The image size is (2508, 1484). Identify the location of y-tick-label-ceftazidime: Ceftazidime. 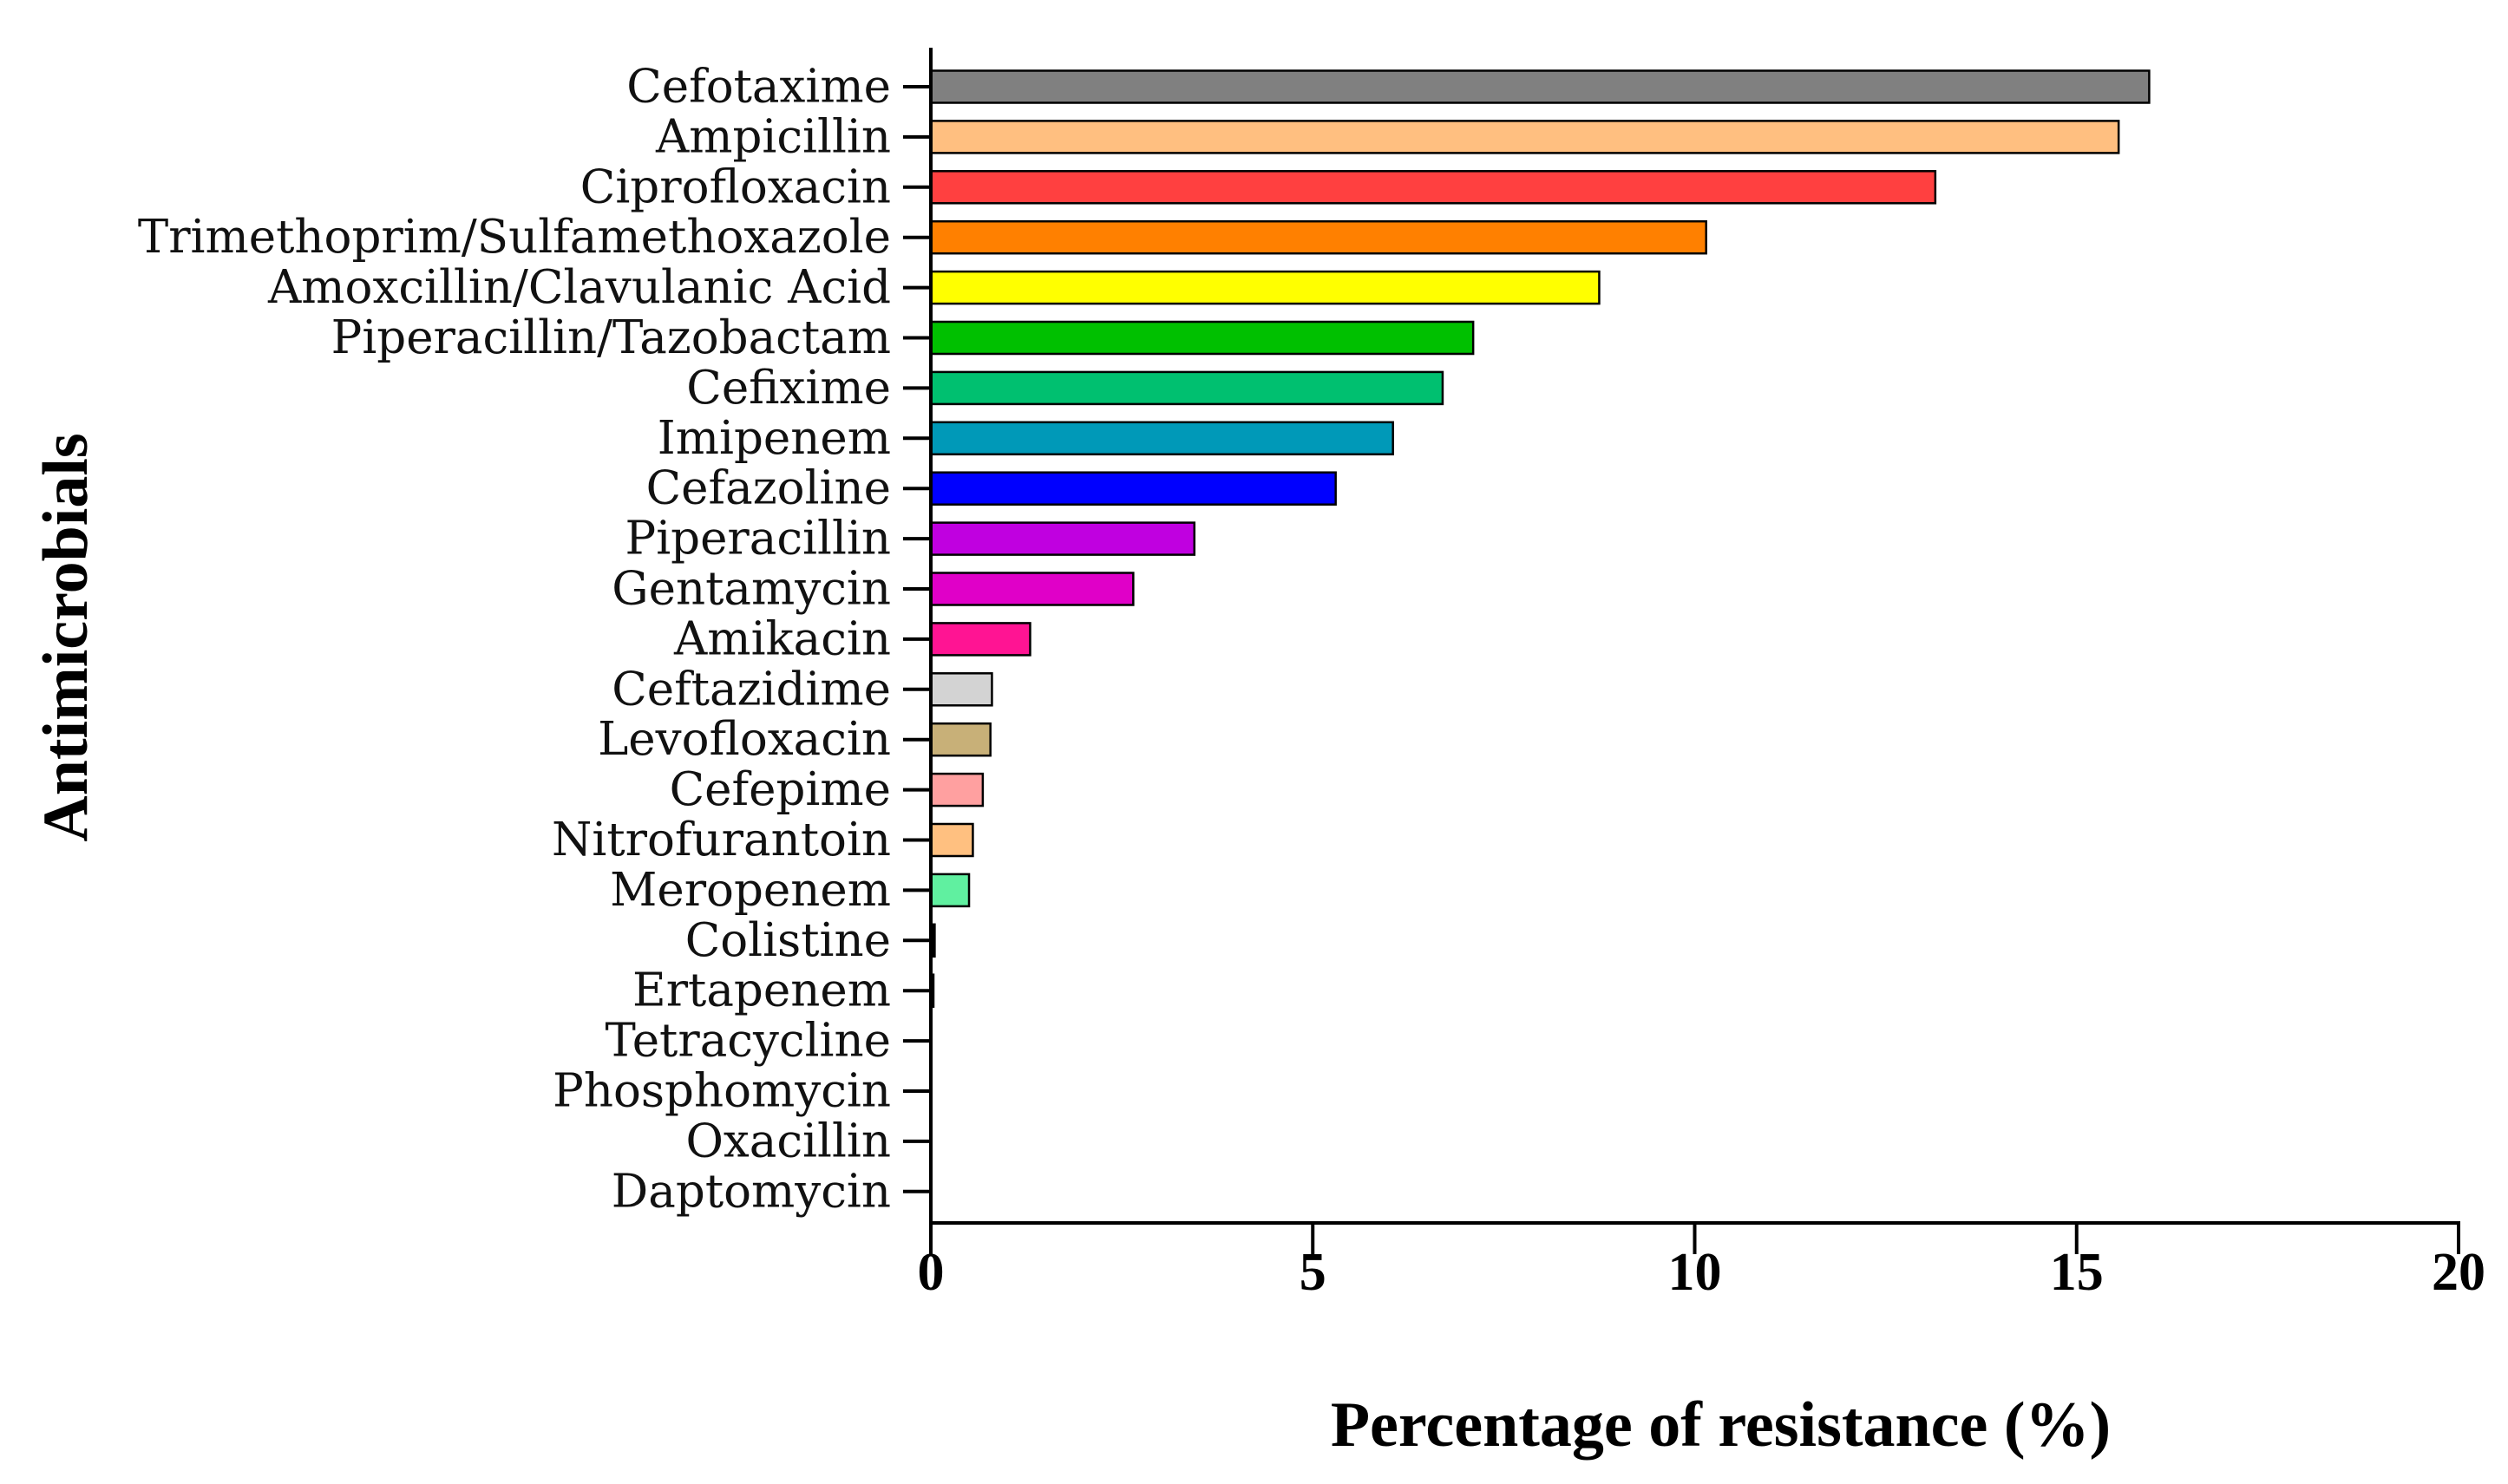
(751, 690).